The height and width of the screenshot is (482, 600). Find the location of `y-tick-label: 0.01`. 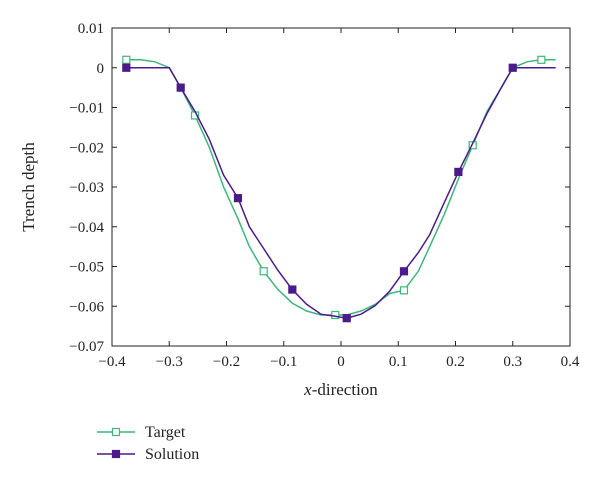

y-tick-label: 0.01 is located at coordinates (91, 29).